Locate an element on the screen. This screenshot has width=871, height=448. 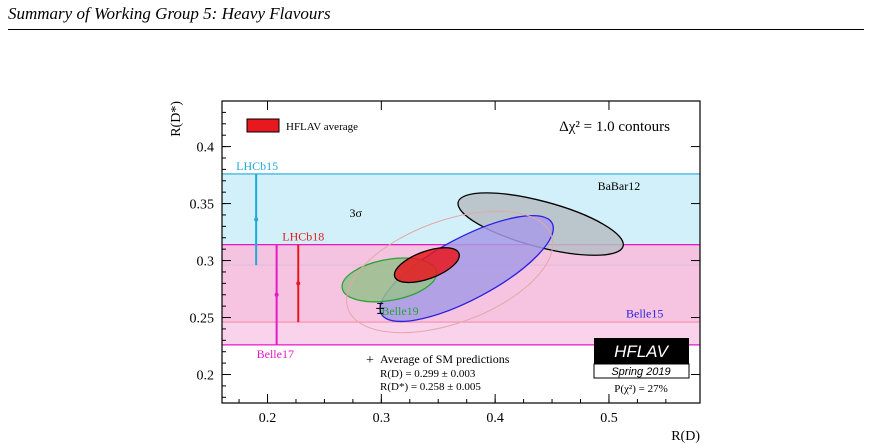
sm-cross-glyph: + is located at coordinates (370, 360).